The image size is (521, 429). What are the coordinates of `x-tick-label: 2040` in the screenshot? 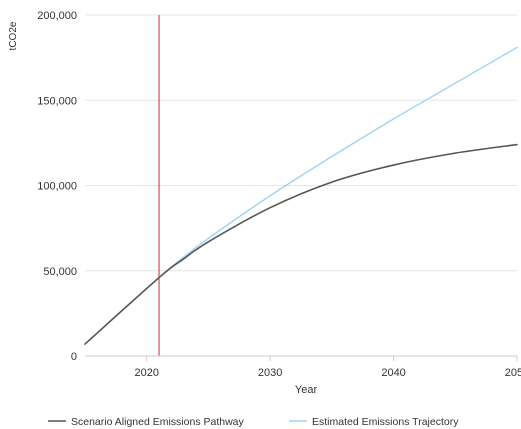 It's located at (393, 373).